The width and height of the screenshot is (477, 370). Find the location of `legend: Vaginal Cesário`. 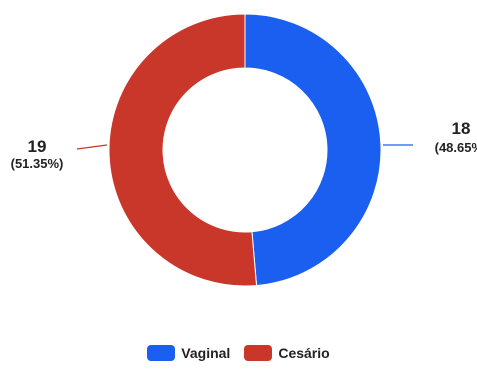

legend: Vaginal Cesário is located at coordinates (238, 353).